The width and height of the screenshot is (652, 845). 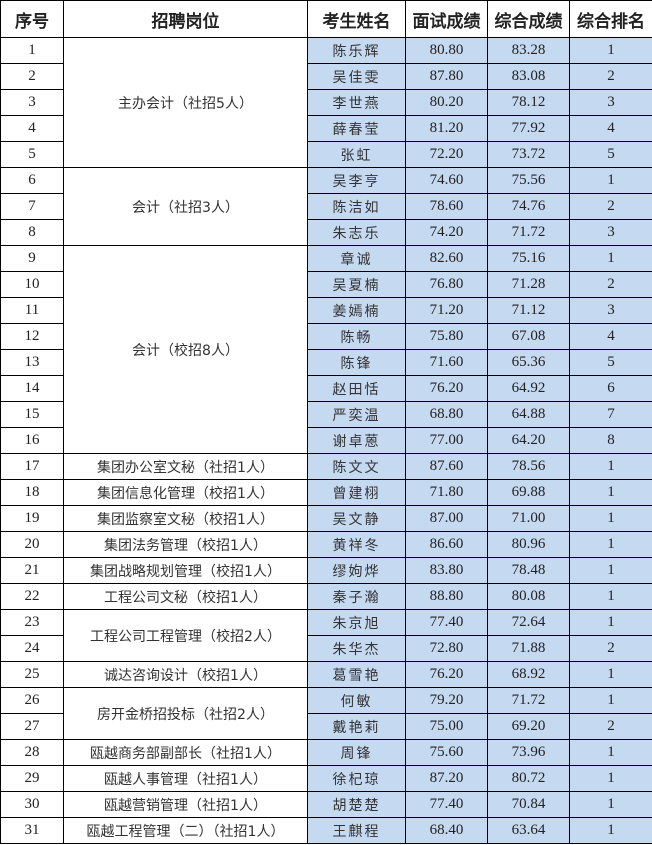 What do you see at coordinates (528, 596) in the screenshot?
I see `total-score: 80.08` at bounding box center [528, 596].